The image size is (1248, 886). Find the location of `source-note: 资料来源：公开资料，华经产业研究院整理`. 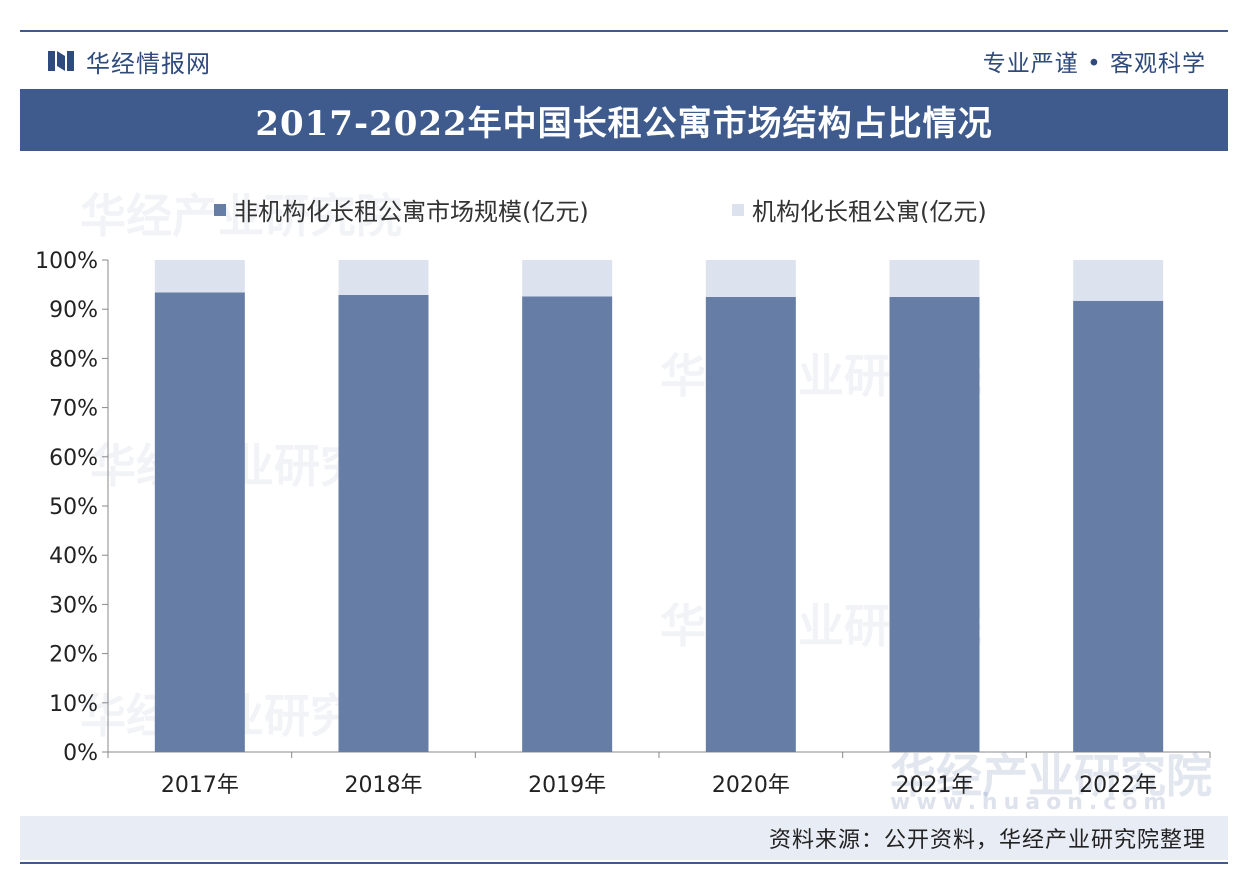

source-note: 资料来源：公开资料，华经产业研究院整理 is located at coordinates (987, 840).